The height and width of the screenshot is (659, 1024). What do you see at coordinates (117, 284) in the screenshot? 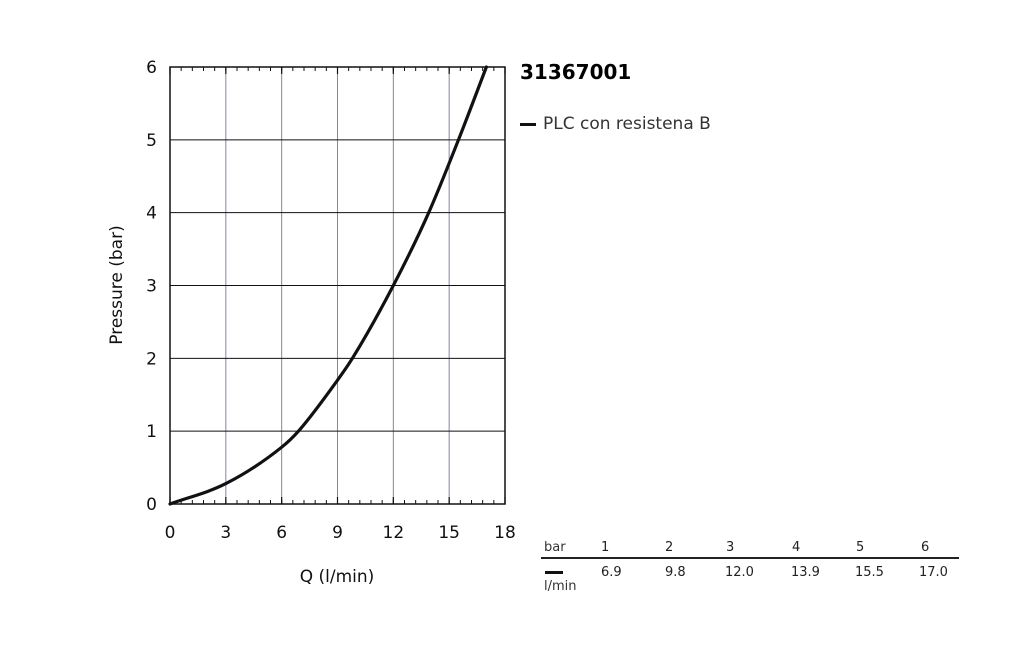
I see `y-axis-title: Pressure (bar)` at bounding box center [117, 284].